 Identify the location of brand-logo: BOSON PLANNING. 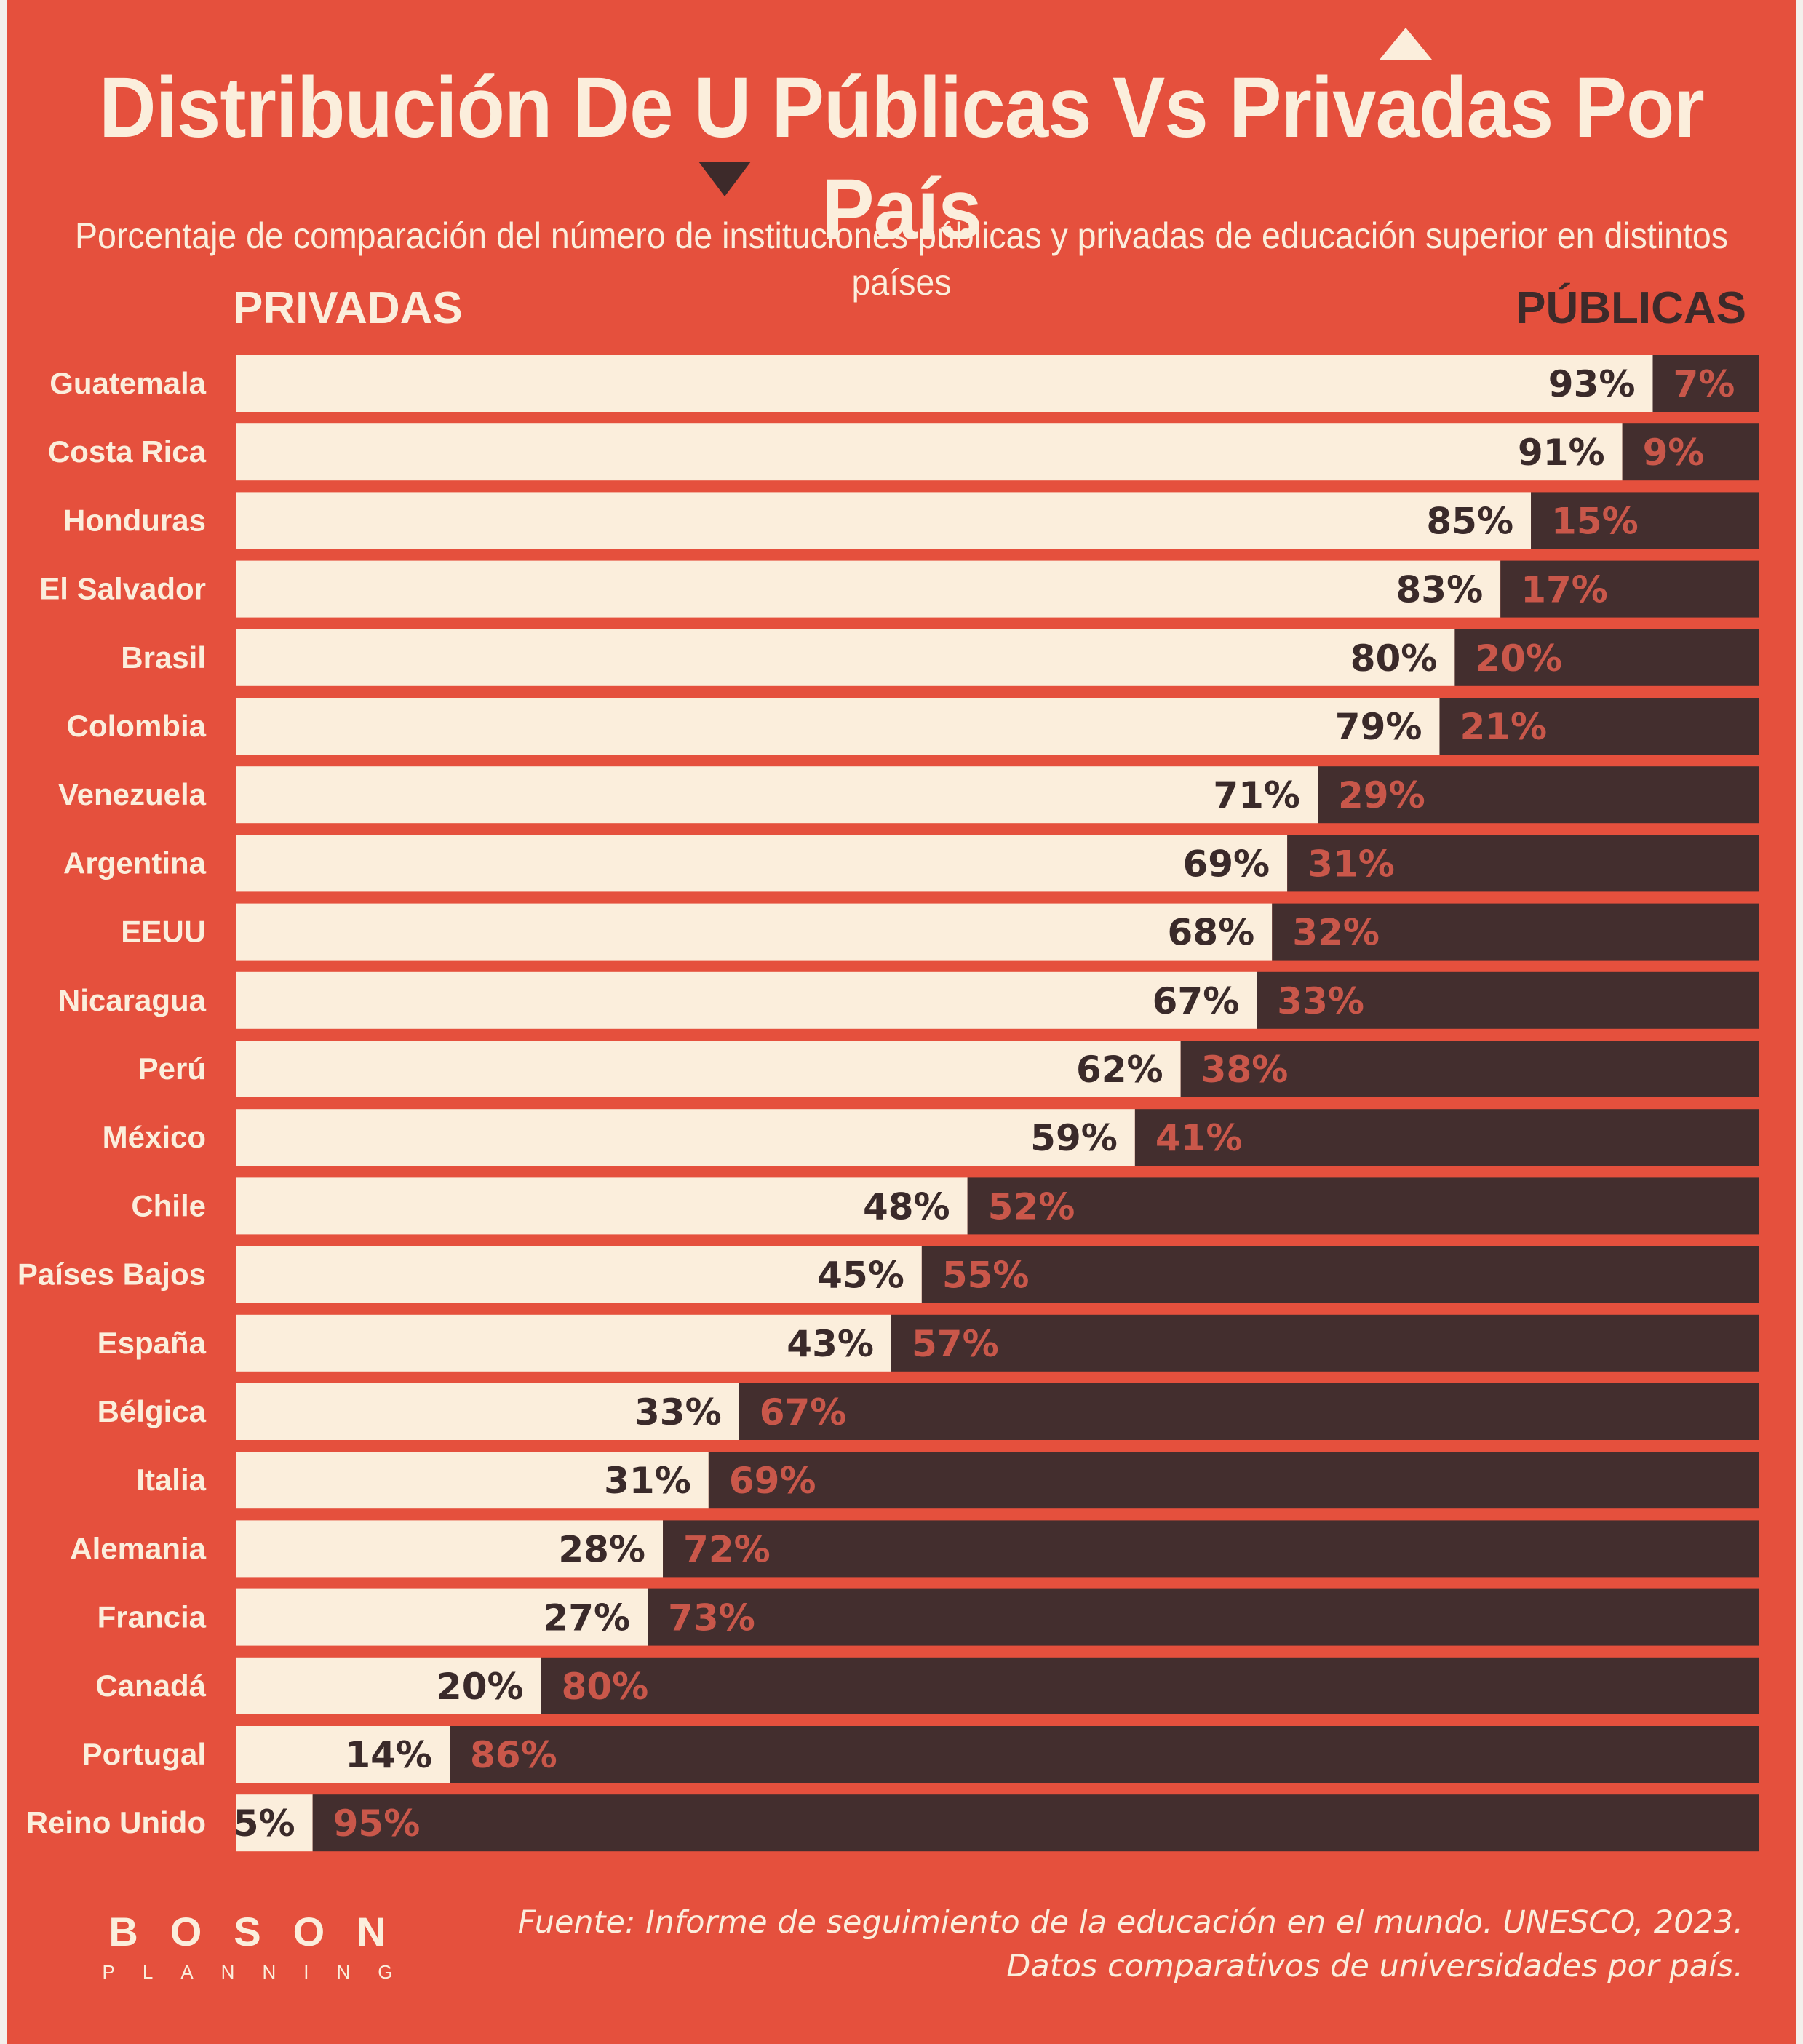
(247, 1946).